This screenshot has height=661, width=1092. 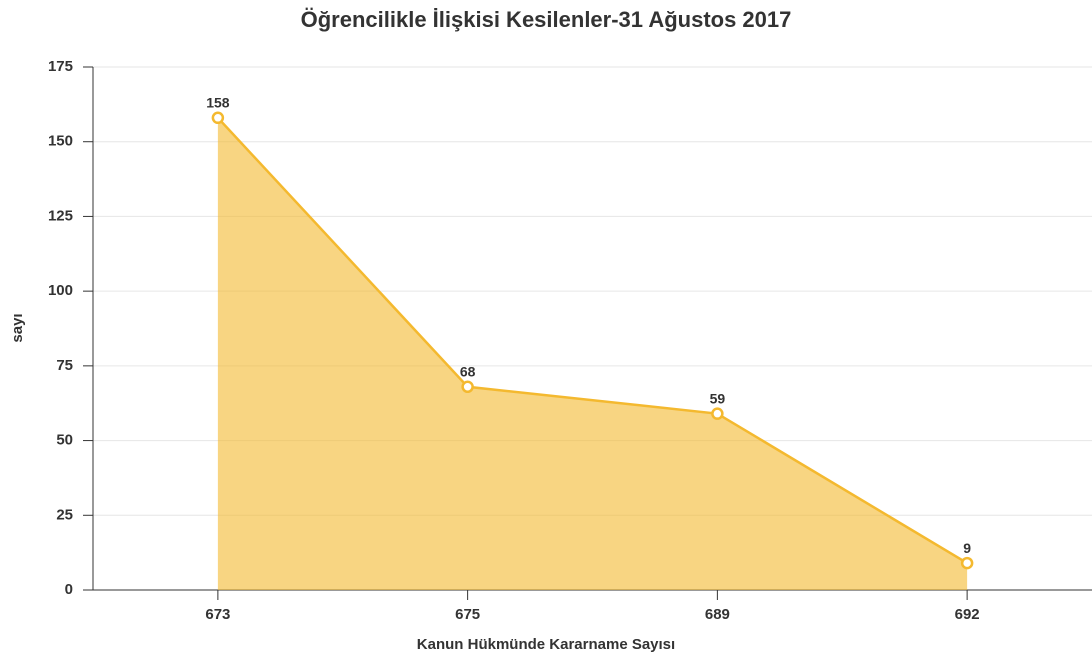 What do you see at coordinates (64, 365) in the screenshot?
I see `y-tick-label: 75` at bounding box center [64, 365].